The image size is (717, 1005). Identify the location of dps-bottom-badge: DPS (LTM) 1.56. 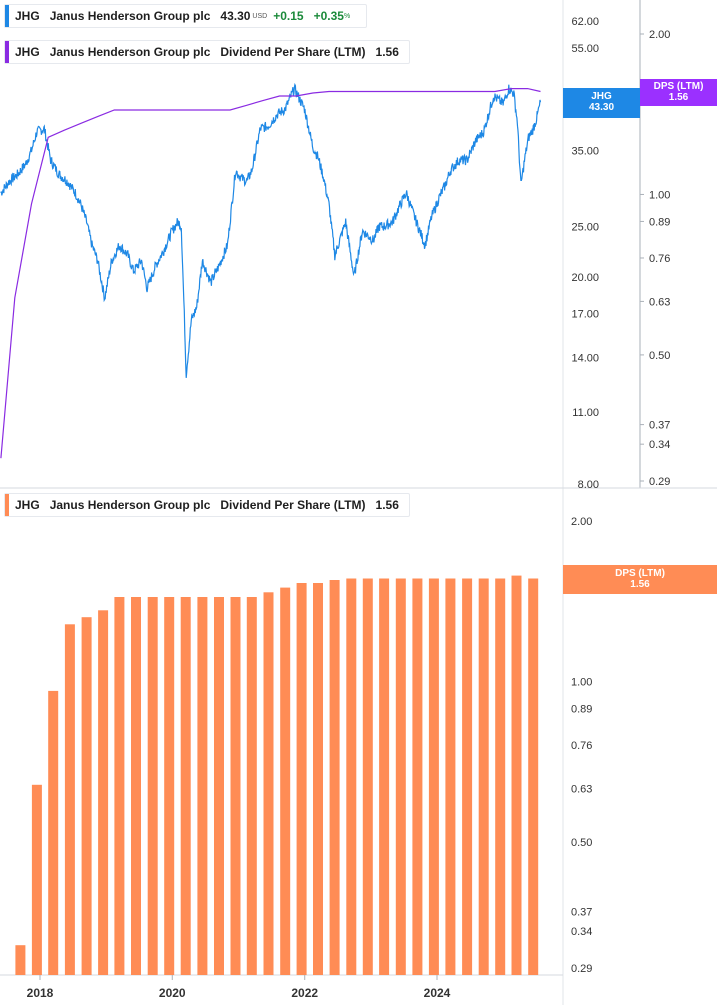
(640, 579).